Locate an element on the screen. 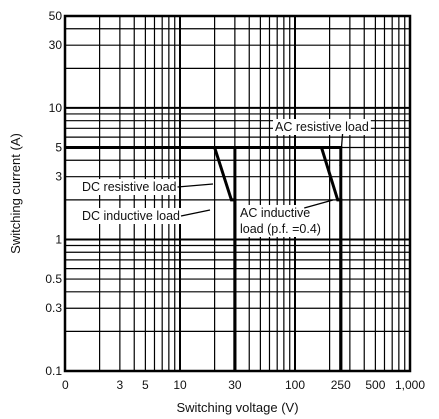 The height and width of the screenshot is (419, 439). x-tick-label: 5 is located at coordinates (145, 385).